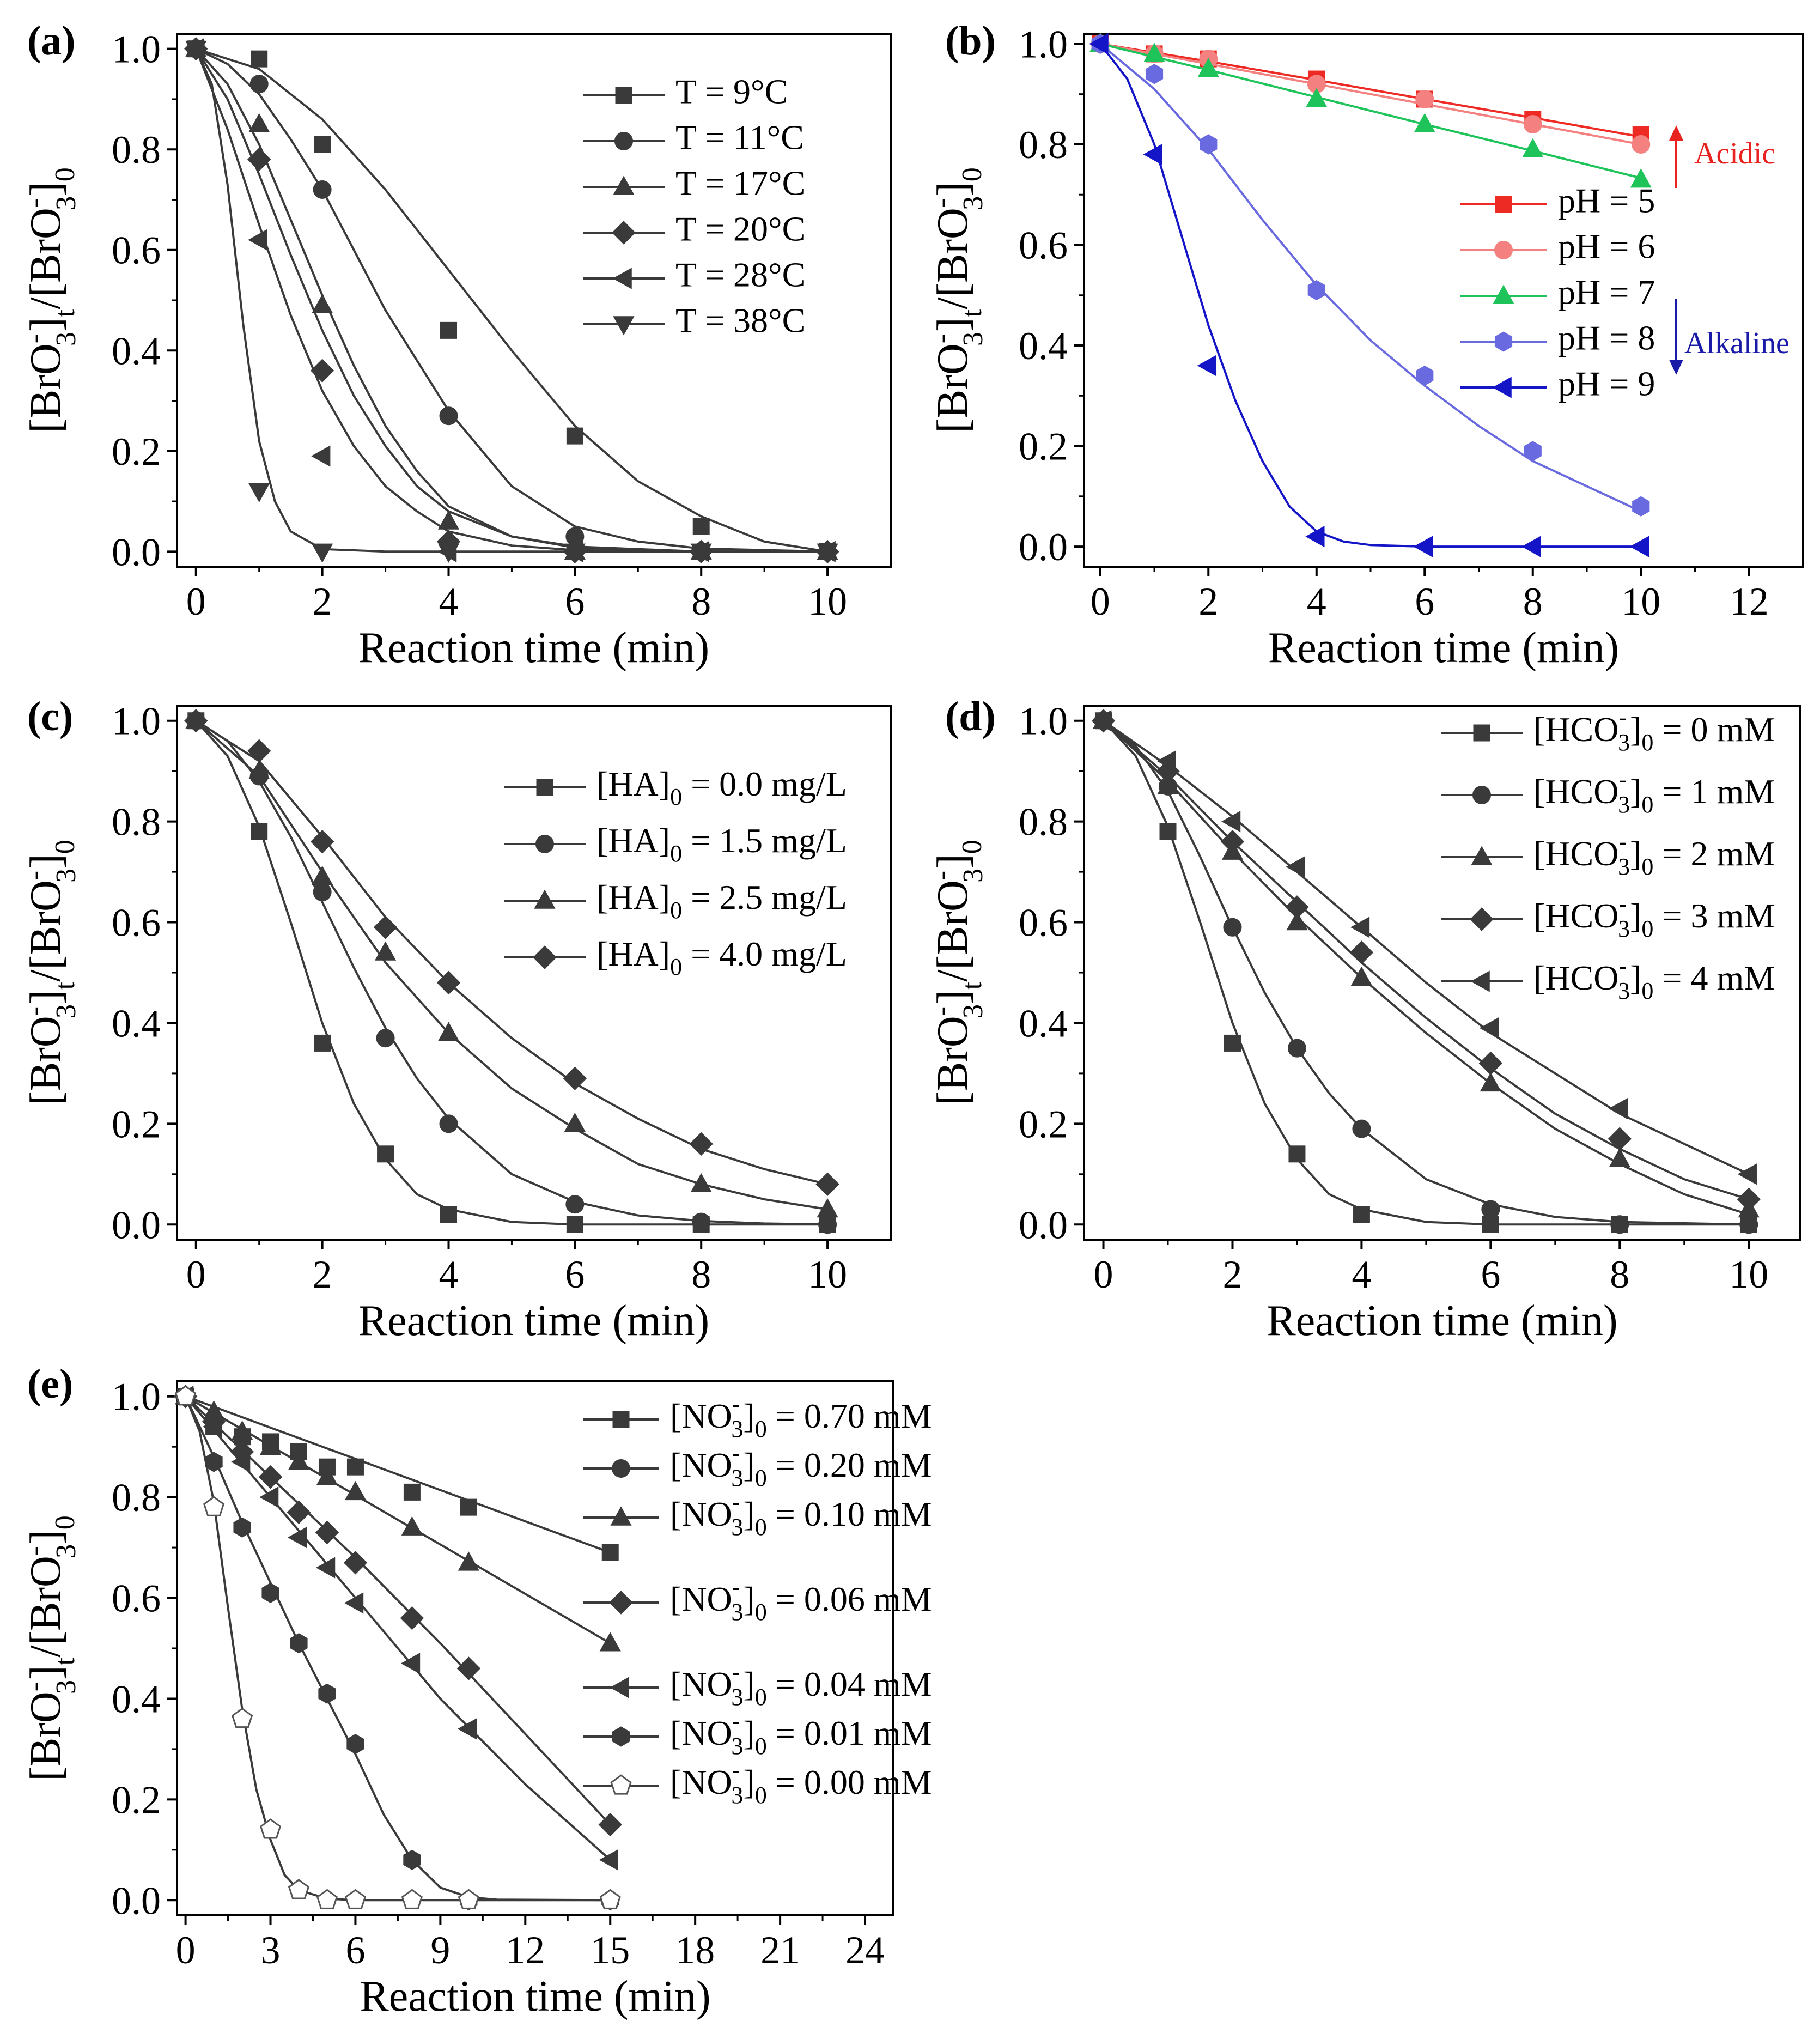  What do you see at coordinates (695, 1950) in the screenshot?
I see `x-tick-label: 18` at bounding box center [695, 1950].